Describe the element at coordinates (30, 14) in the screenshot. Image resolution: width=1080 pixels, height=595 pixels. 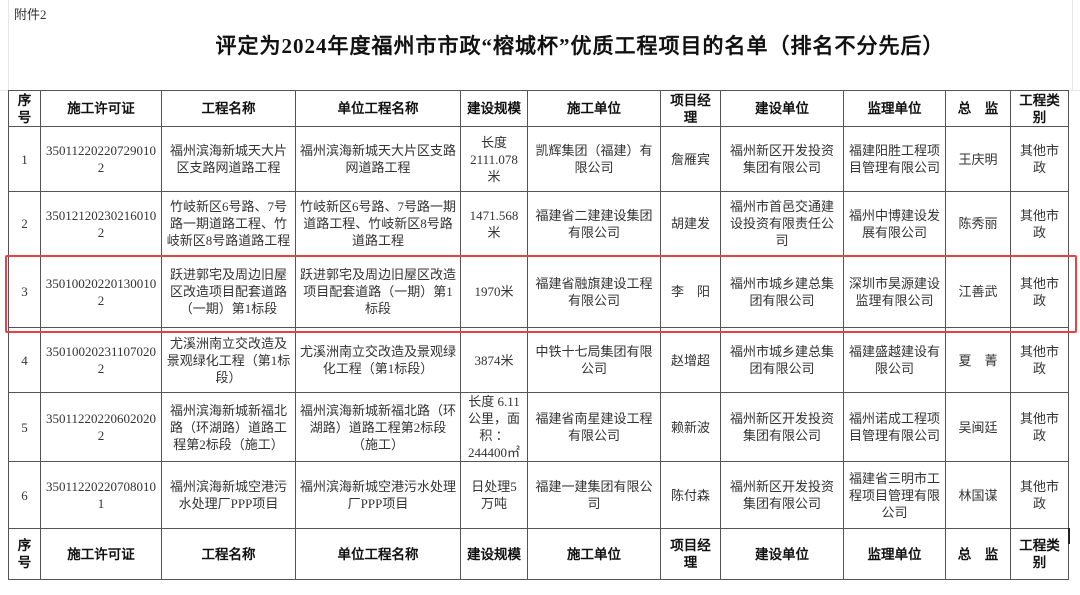
I see `attachment-label: 附件2` at that location.